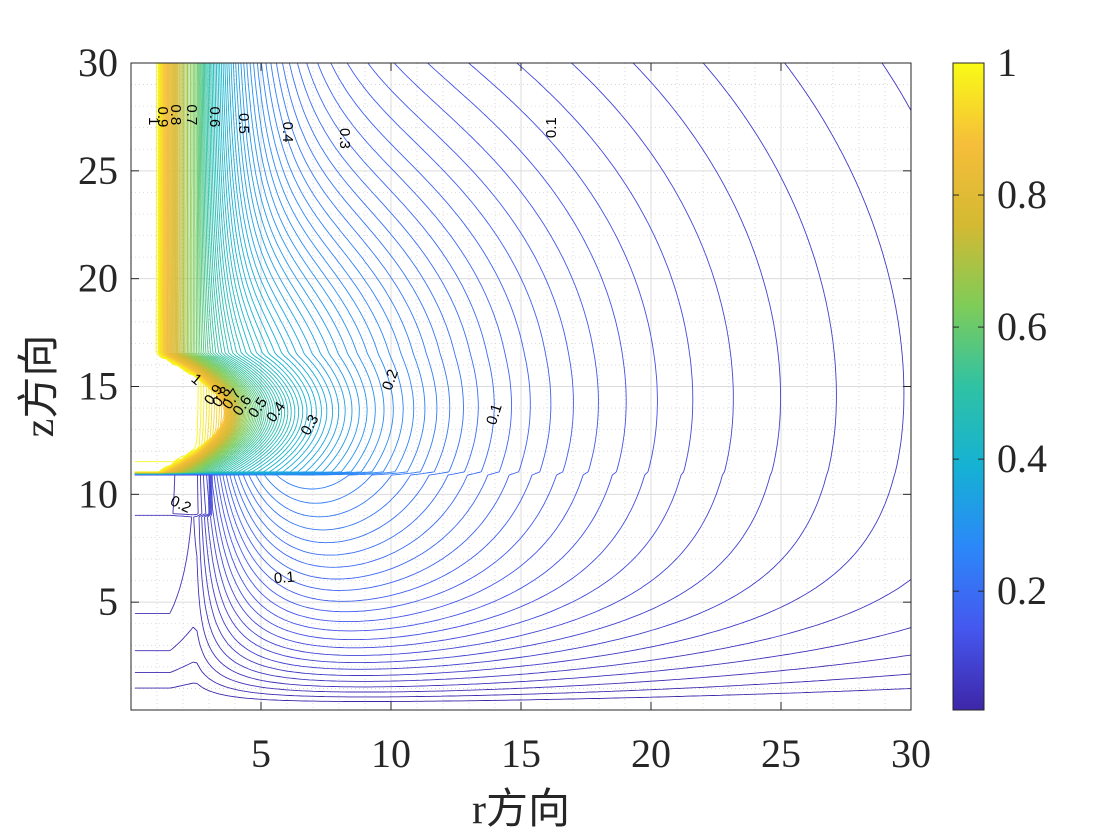  Describe the element at coordinates (108, 601) in the screenshot. I see `y-tick-label: 5` at that location.